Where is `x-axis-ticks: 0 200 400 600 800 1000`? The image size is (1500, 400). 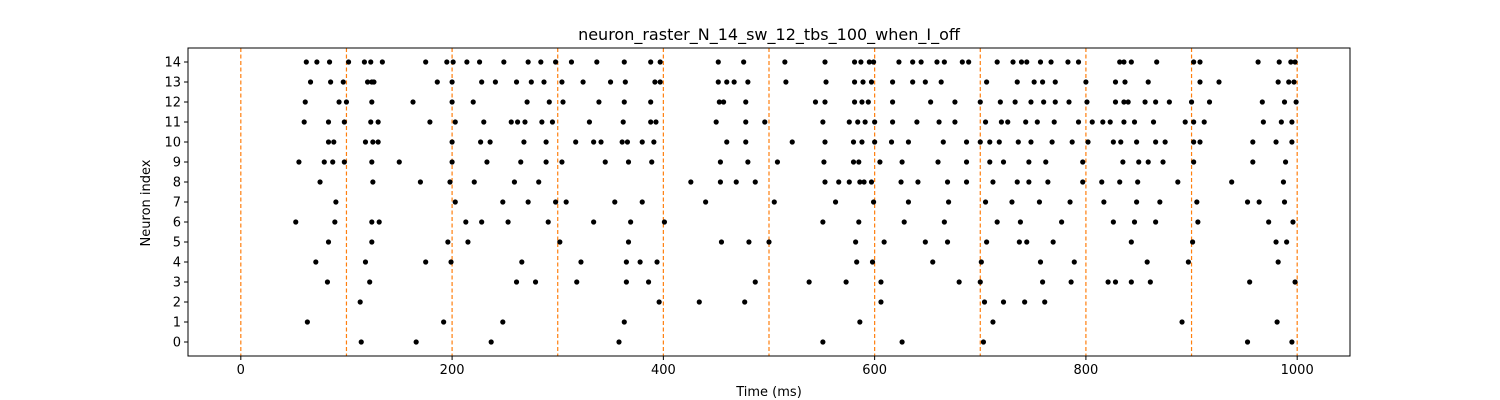
x-axis-ticks: 0 200 400 600 800 1000 is located at coordinates (775, 367).